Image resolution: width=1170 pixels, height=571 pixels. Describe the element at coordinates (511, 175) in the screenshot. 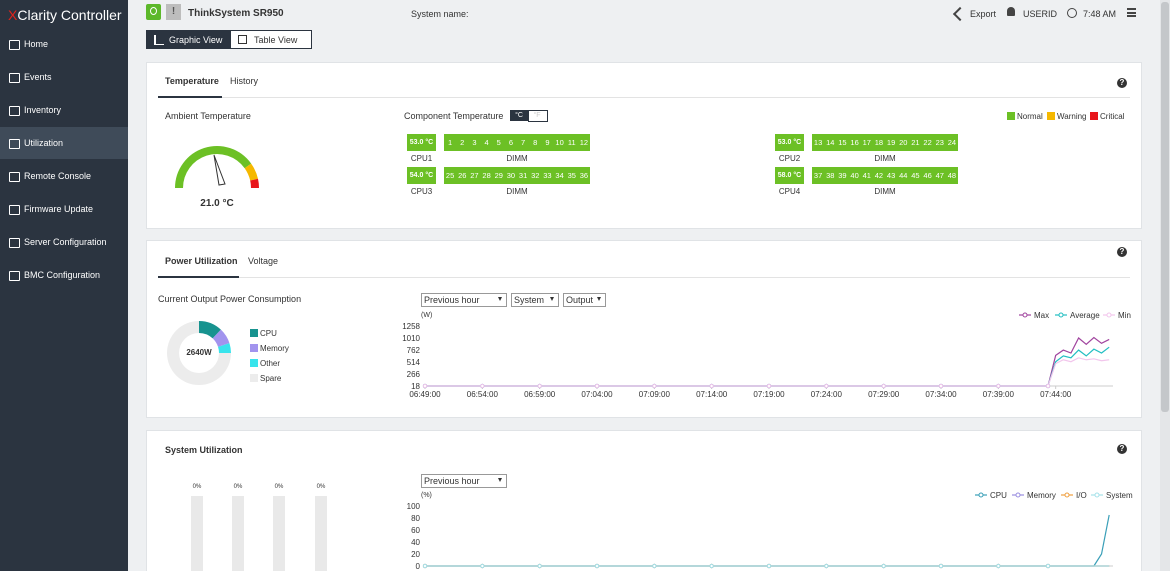

I see `dimm-number: 30` at that location.